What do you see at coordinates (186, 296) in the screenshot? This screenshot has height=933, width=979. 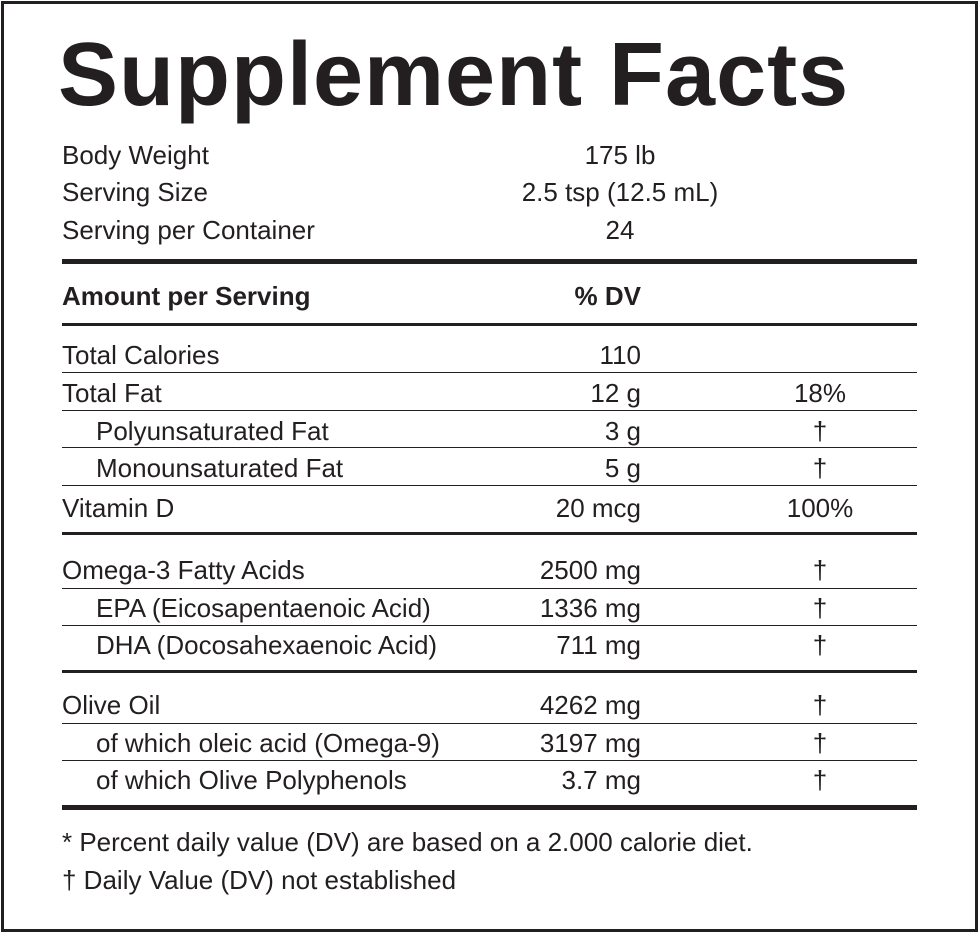 I see `column-label: Amount per Serving` at bounding box center [186, 296].